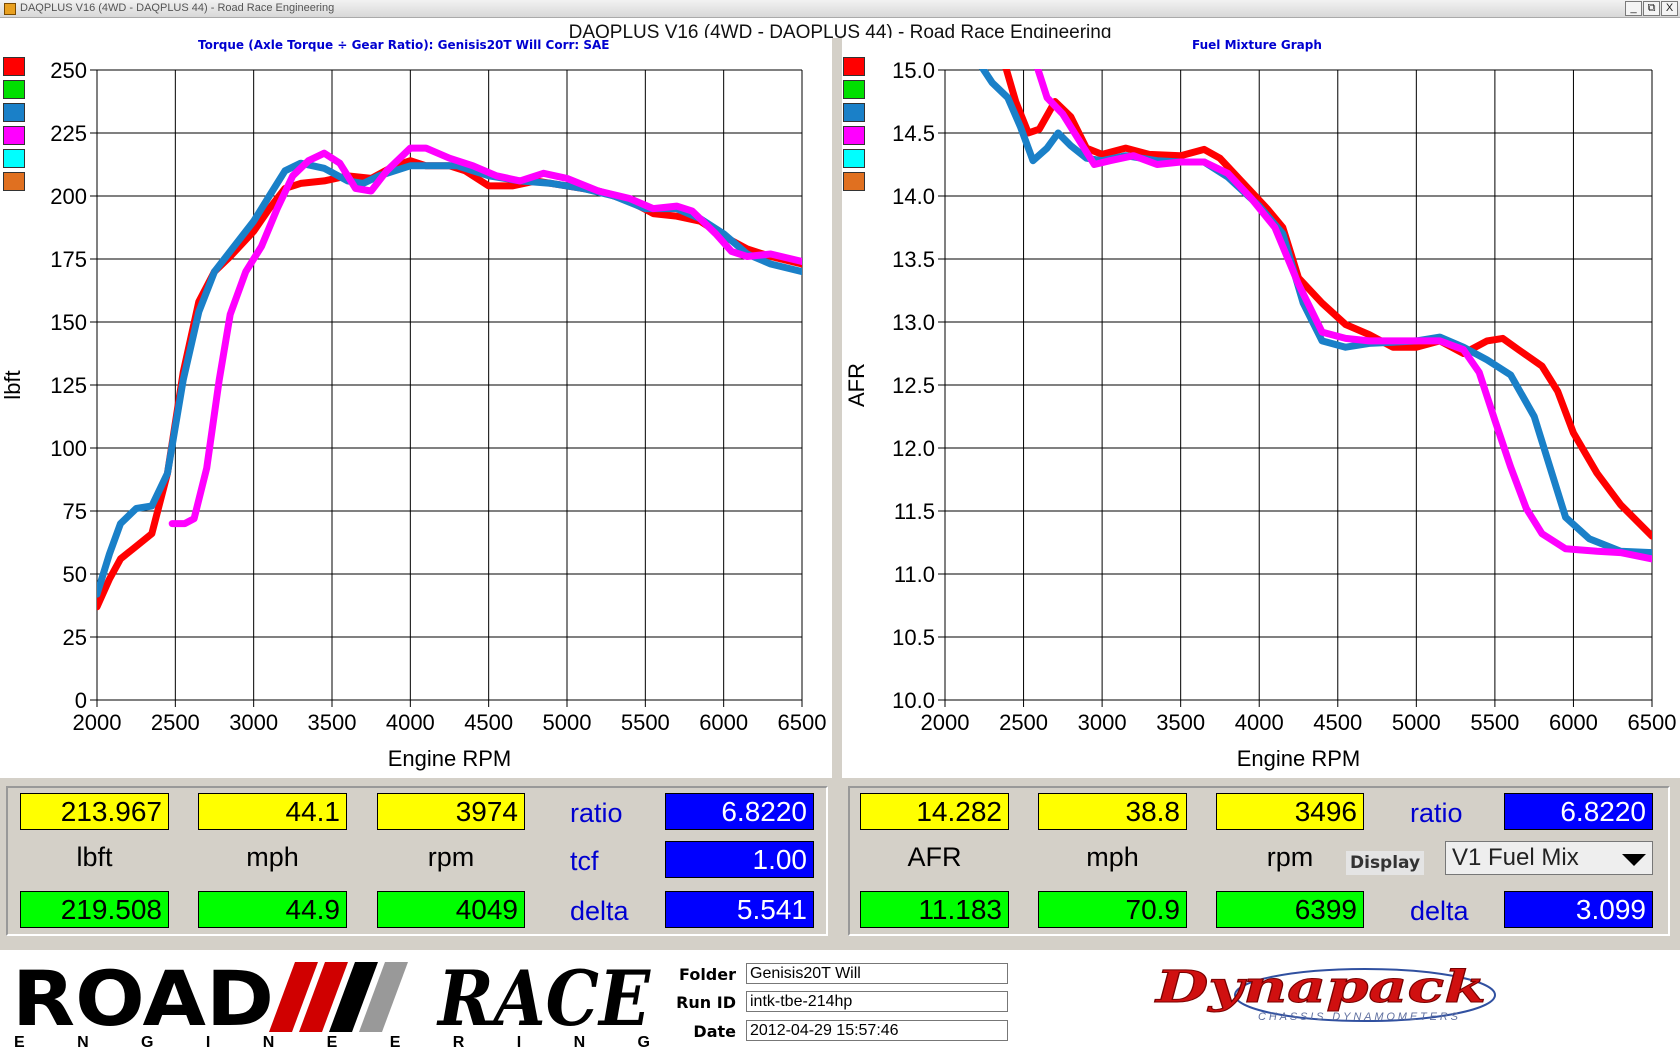  I want to click on y-tick-label: 11.0, so click(914, 574).